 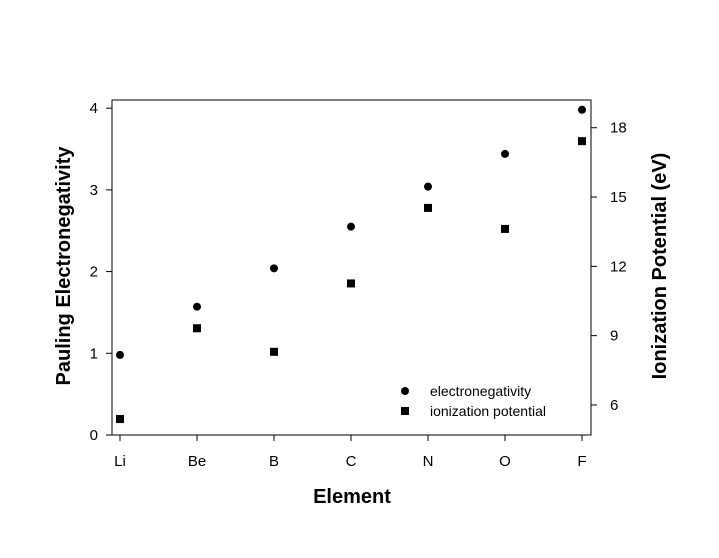 I want to click on x-tick-label: F, so click(x=581, y=461).